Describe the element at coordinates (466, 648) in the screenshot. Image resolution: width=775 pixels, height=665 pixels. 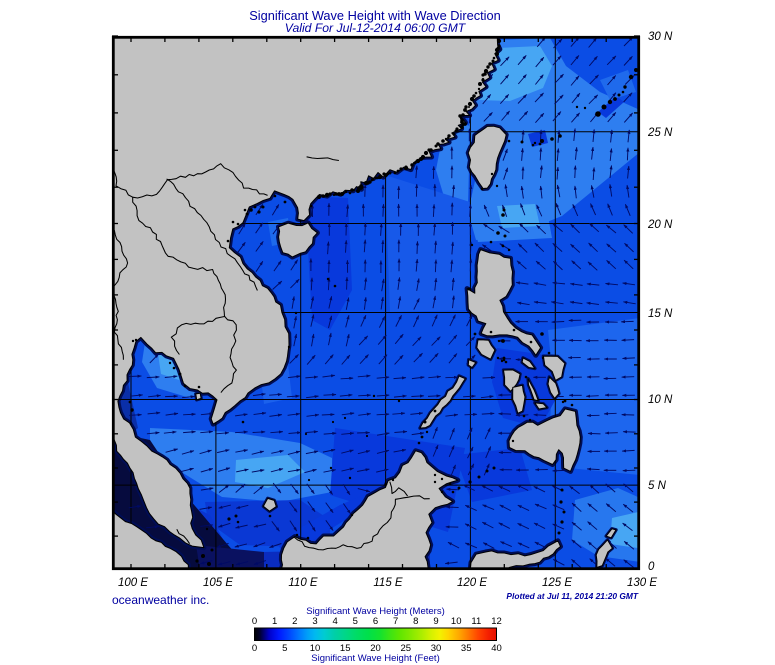
I see `svg-text: 35` at that location.